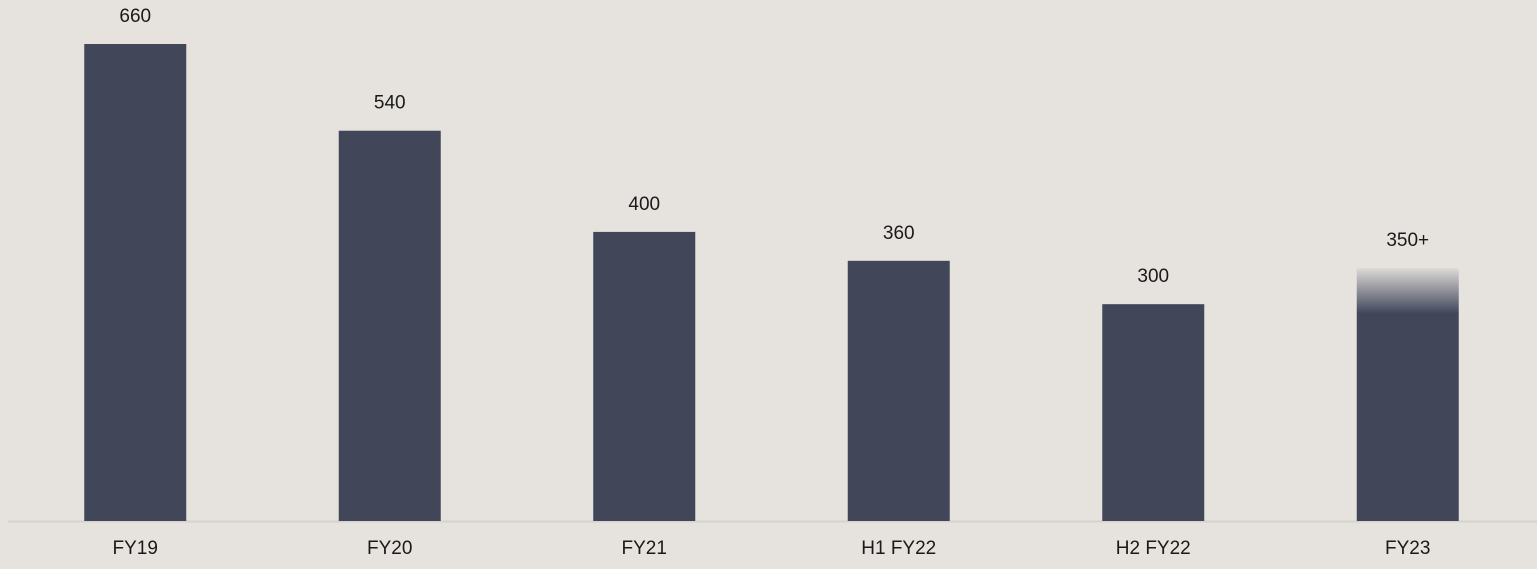 The height and width of the screenshot is (569, 1537). I want to click on value-label: 660, so click(135, 16).